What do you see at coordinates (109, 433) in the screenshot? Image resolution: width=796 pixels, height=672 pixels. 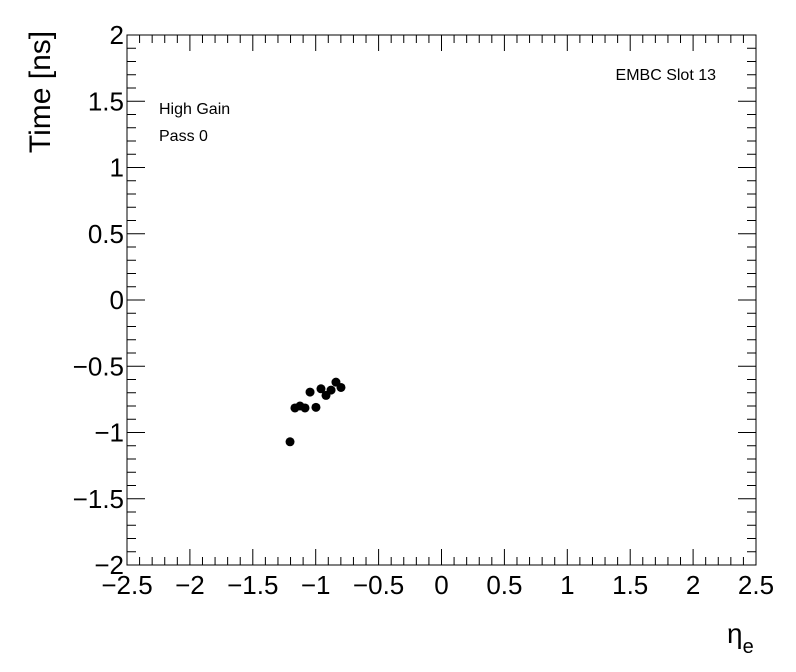 I see `y-tick-label: −1` at bounding box center [109, 433].